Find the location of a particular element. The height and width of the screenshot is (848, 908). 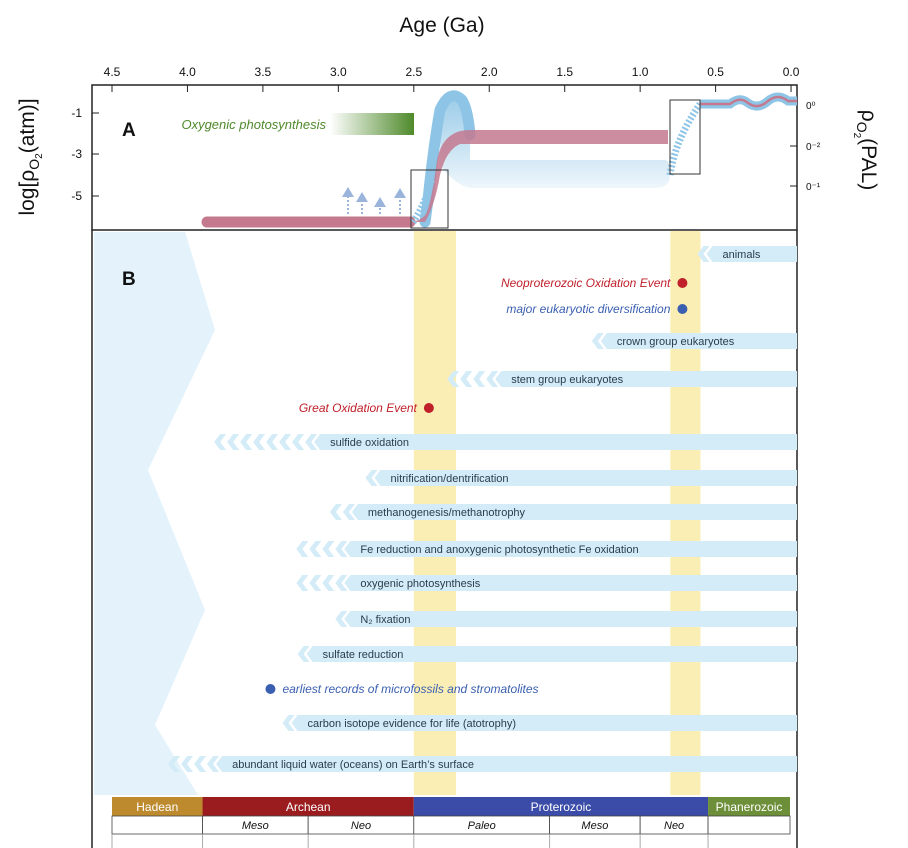

bar-label: animals is located at coordinates (742, 255).